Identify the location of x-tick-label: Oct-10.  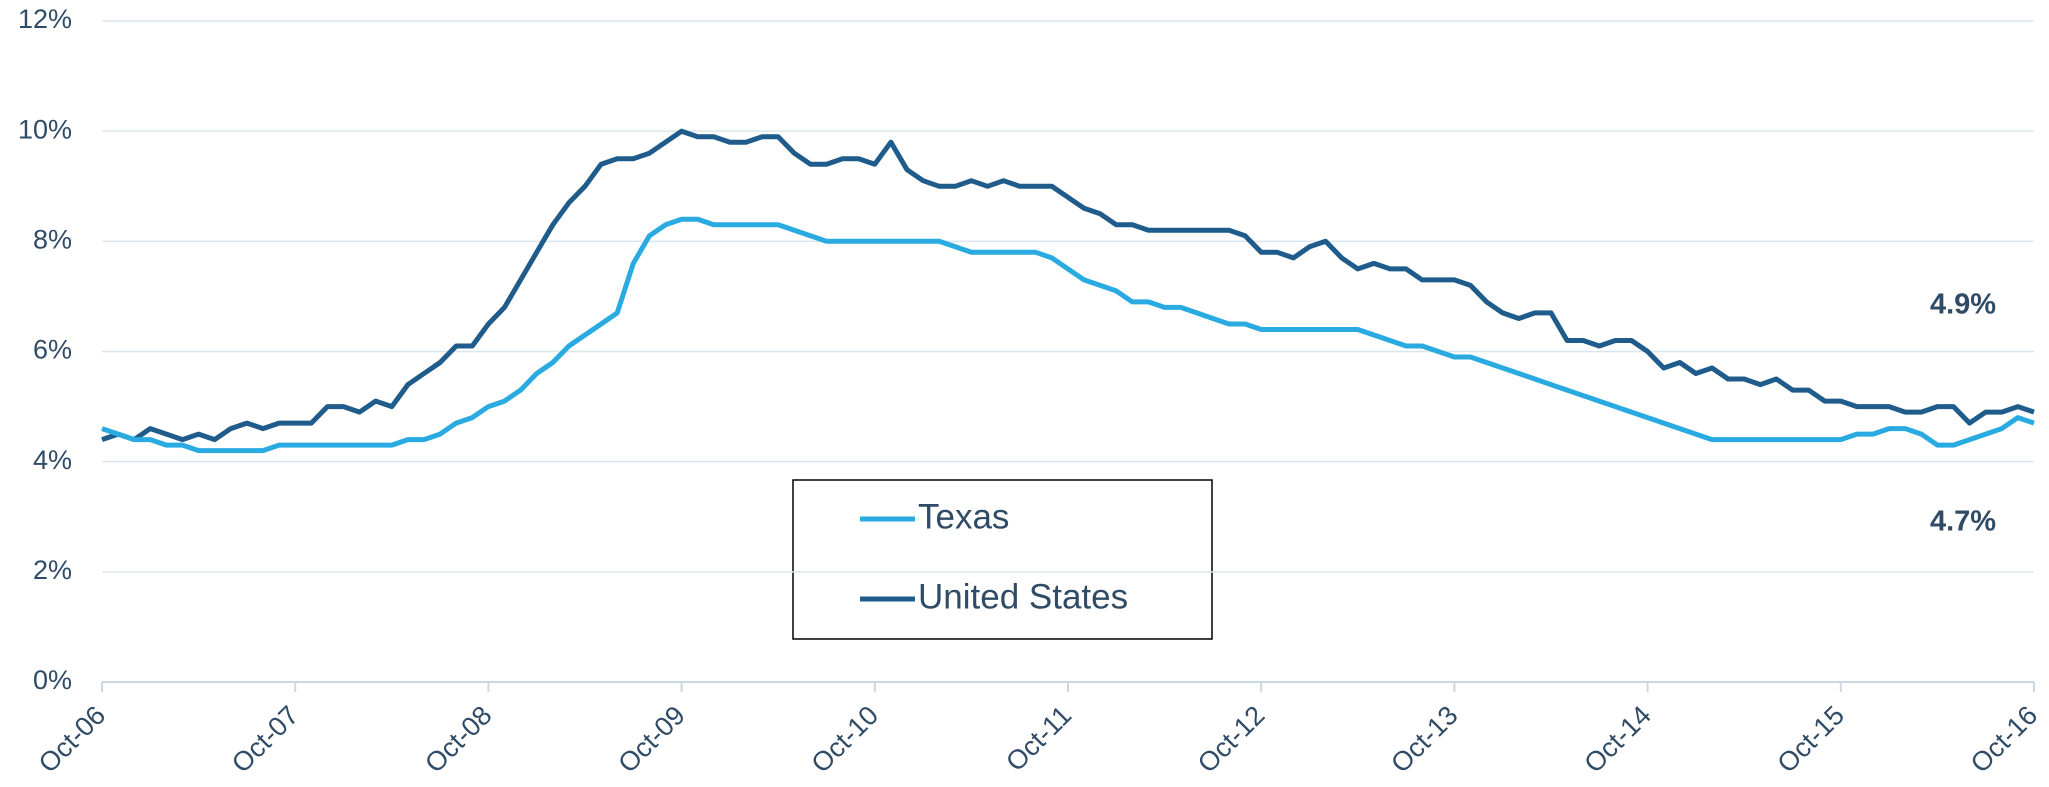
(845, 739).